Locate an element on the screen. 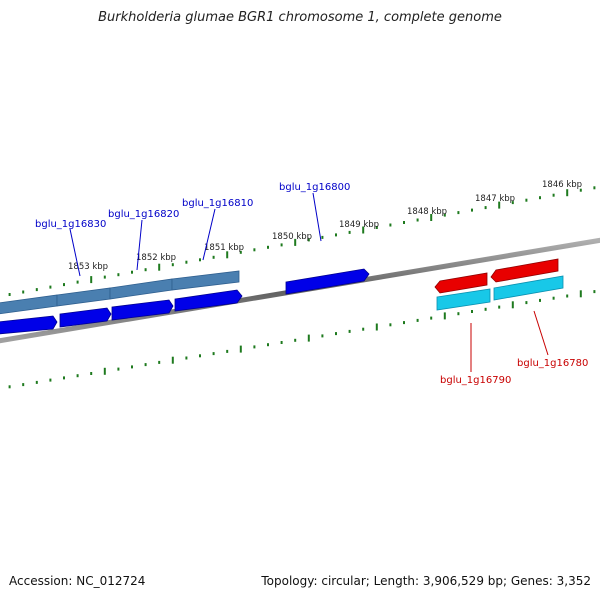  gene-label-bglu-1g16820: bglu_1g16820 is located at coordinates (143, 214).